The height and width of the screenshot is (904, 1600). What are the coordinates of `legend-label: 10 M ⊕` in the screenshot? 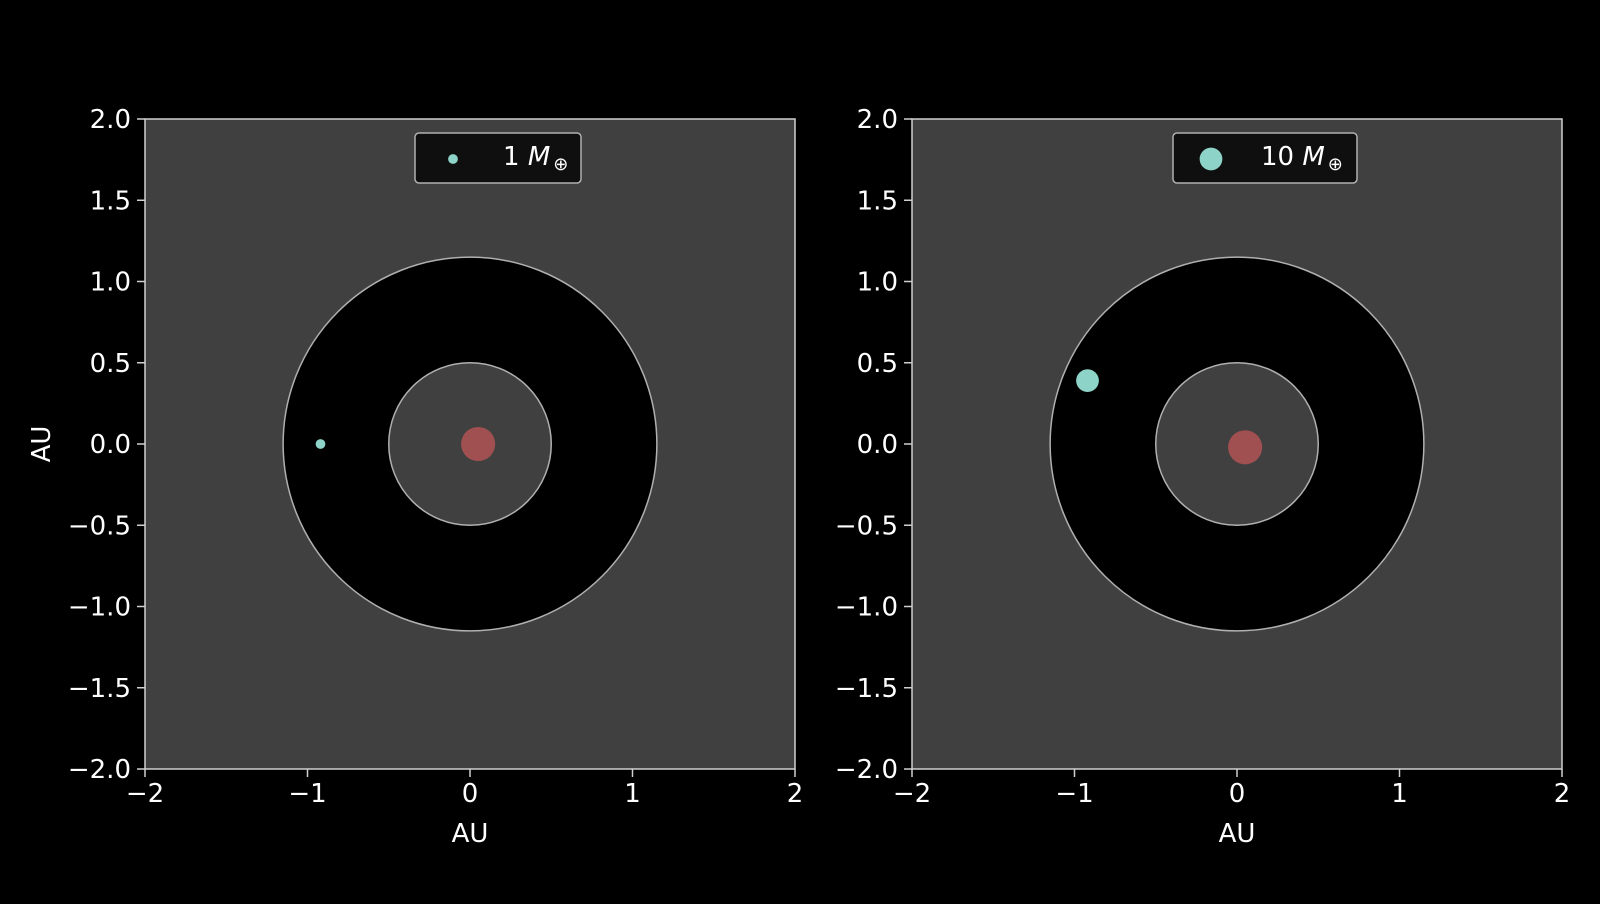 It's located at (1302, 158).